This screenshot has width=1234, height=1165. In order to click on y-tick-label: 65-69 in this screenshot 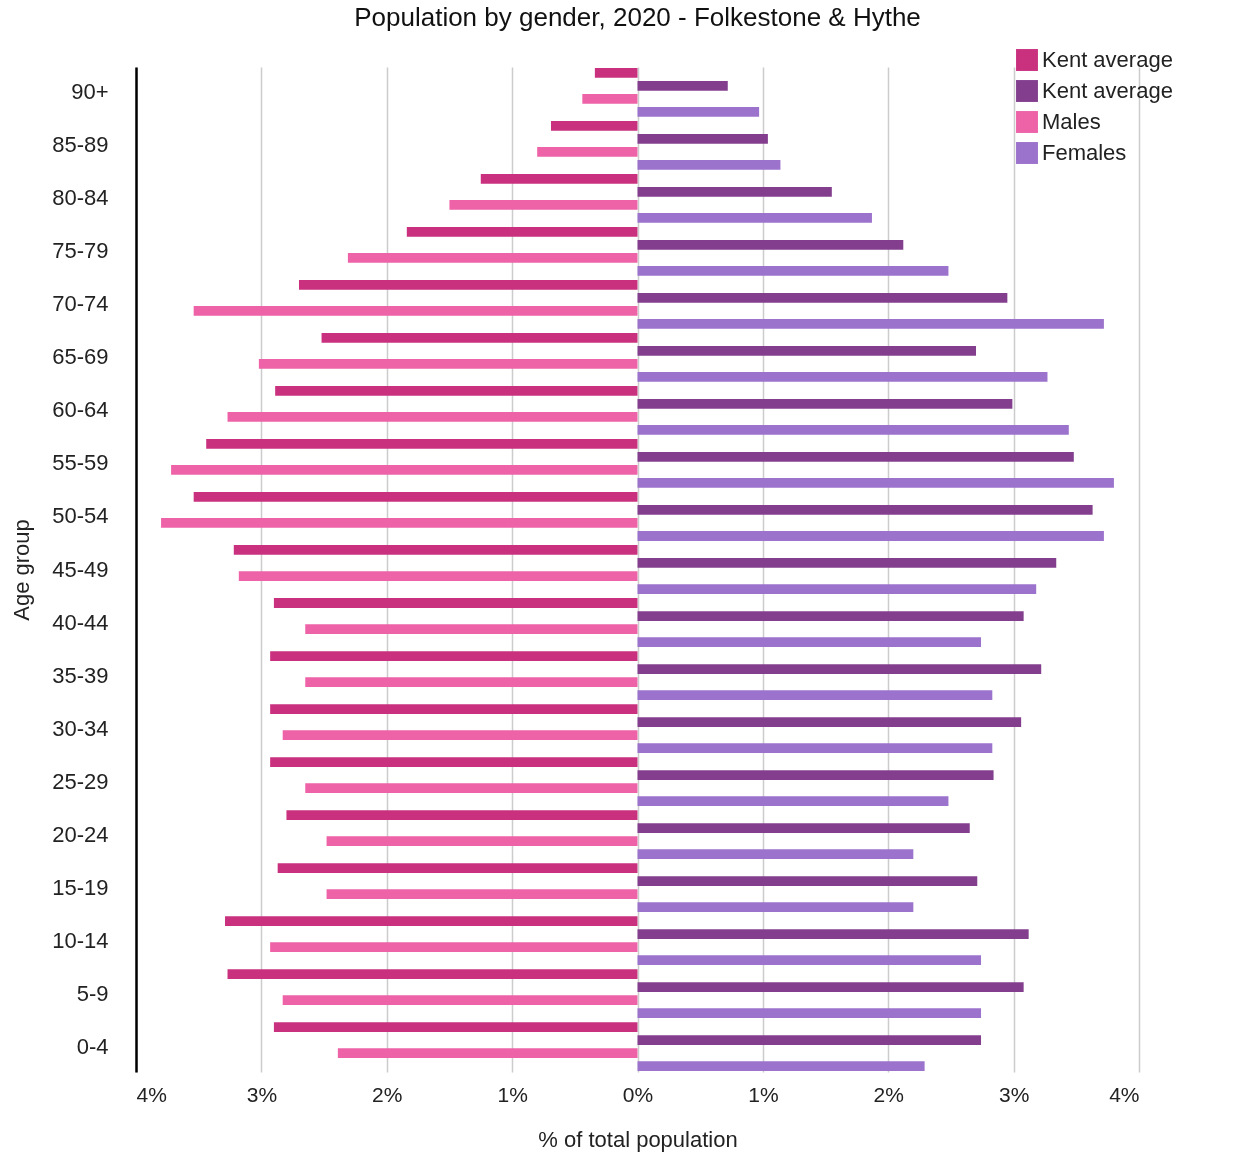, I will do `click(80, 357)`.